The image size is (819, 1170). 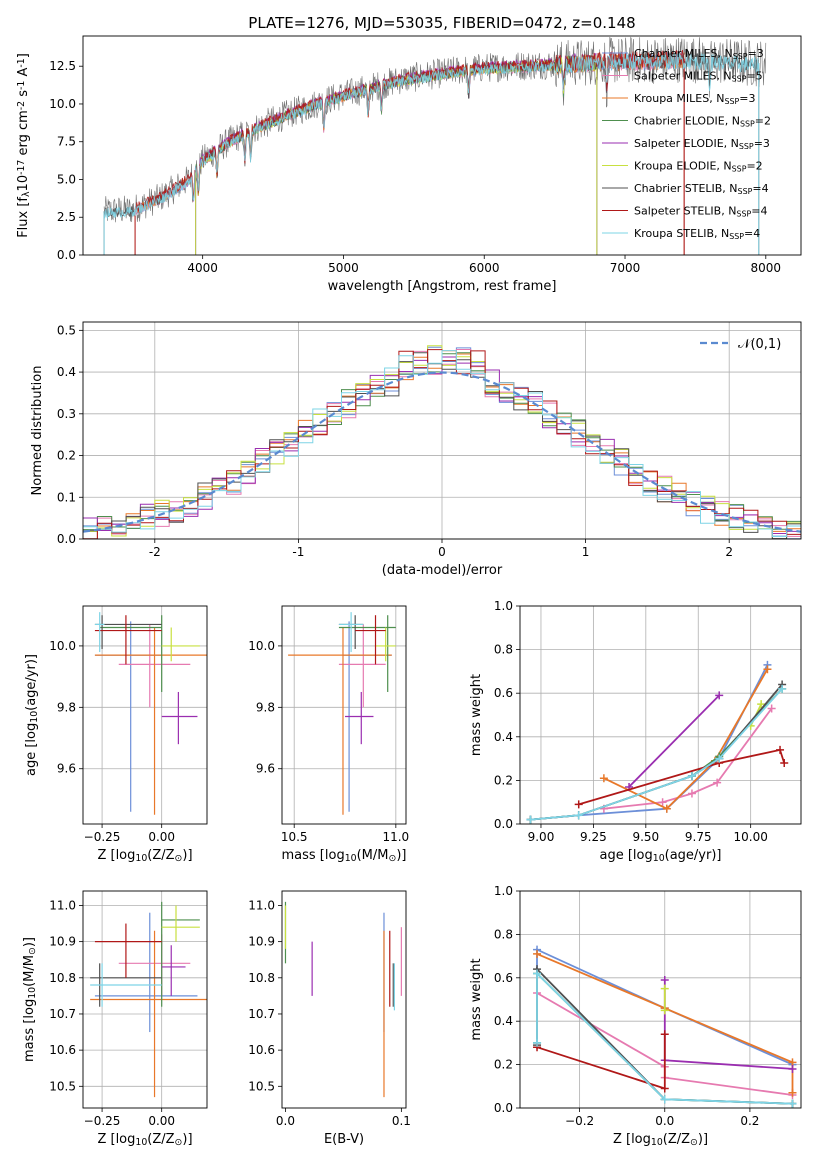 What do you see at coordinates (729, 552) in the screenshot?
I see `x-tick-label: 2` at bounding box center [729, 552].